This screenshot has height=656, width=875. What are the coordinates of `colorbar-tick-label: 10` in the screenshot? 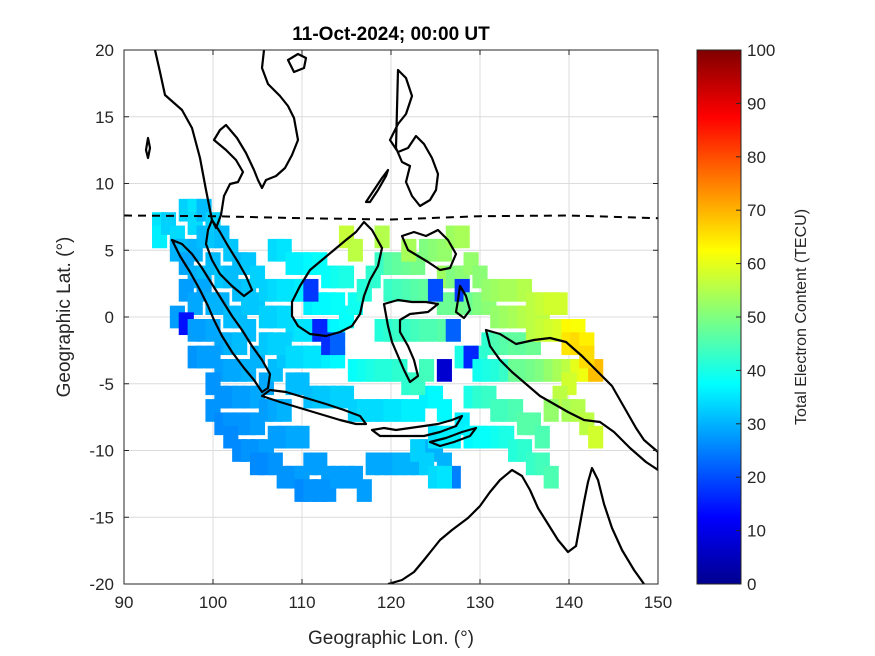 It's located at (756, 531).